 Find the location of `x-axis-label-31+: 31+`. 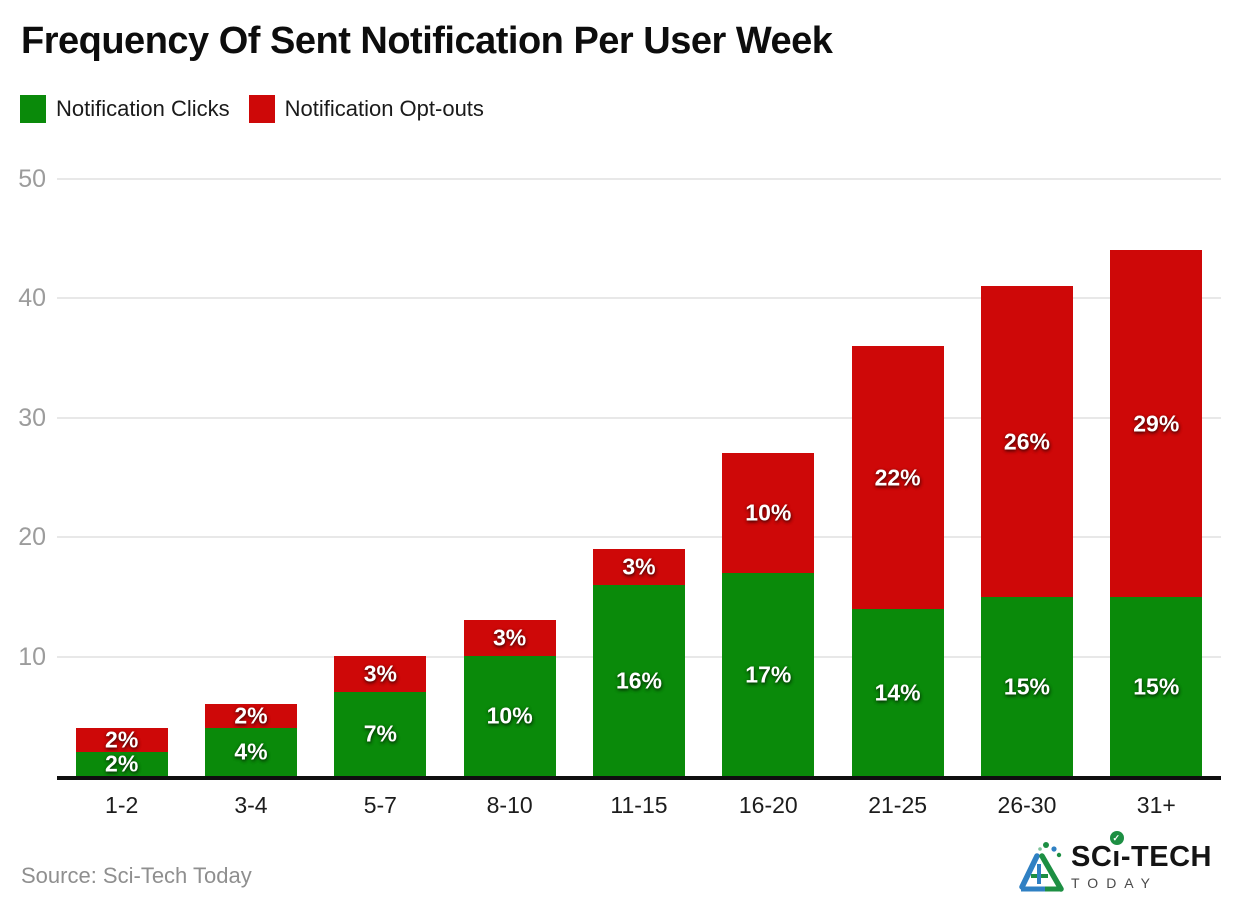

x-axis-label-31+: 31+ is located at coordinates (1156, 805).